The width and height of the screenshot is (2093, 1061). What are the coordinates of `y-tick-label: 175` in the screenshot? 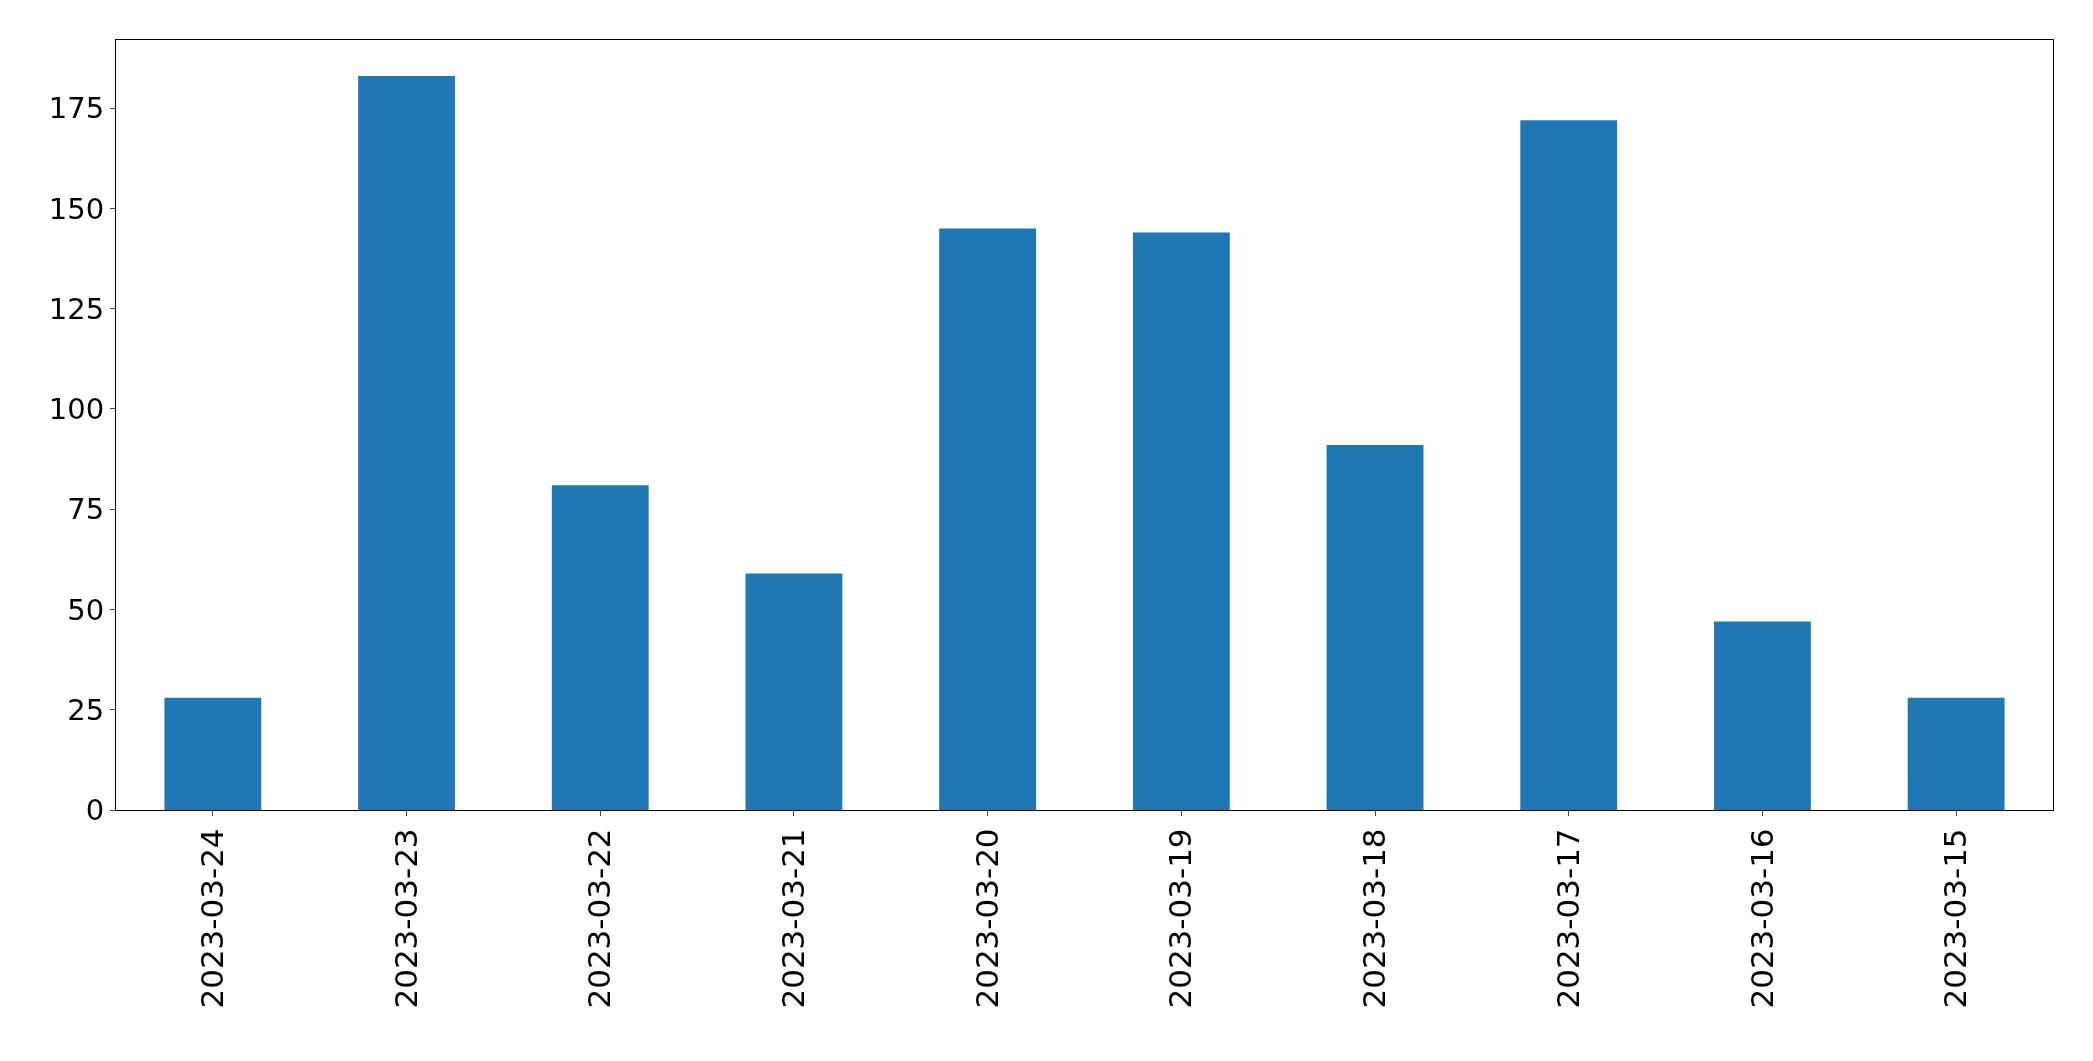 It's located at (76, 108).